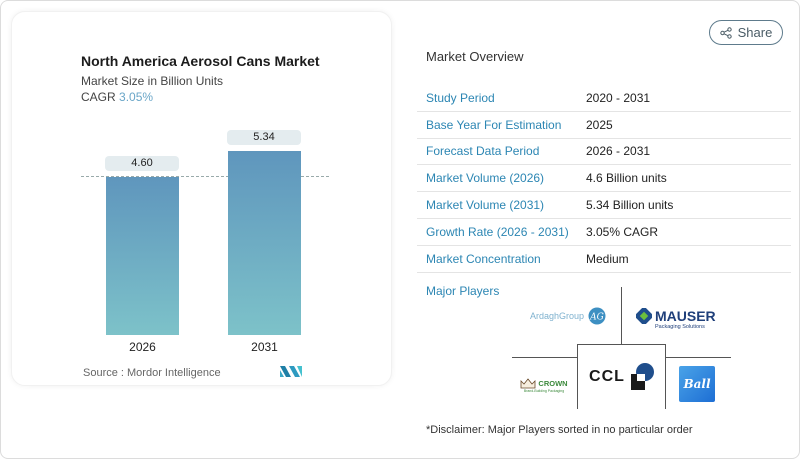 This screenshot has height=459, width=800. I want to click on crown-icon, so click(528, 382).